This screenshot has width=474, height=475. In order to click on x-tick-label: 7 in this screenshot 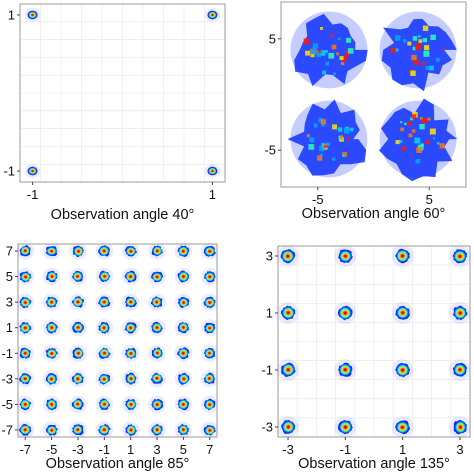, I will do `click(209, 449)`.